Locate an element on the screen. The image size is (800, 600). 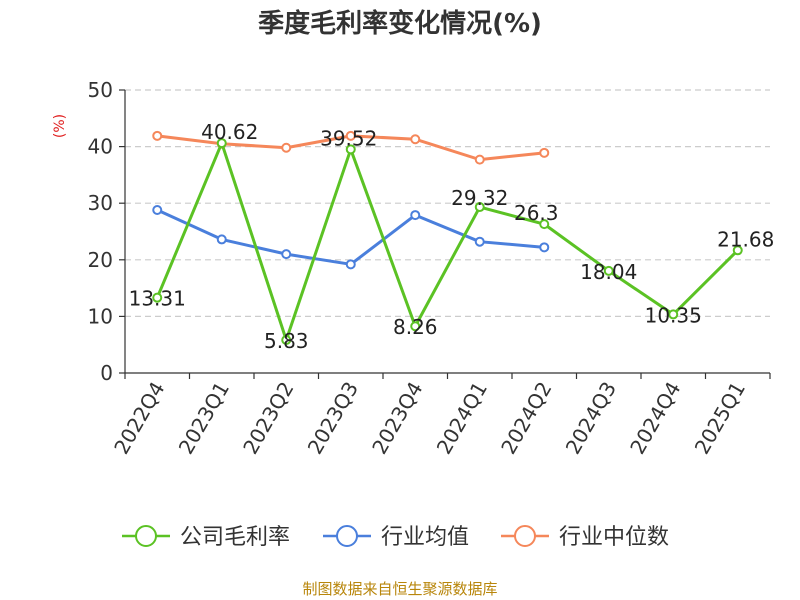
x-tick-label: 2023Q1 is located at coordinates (204, 418).